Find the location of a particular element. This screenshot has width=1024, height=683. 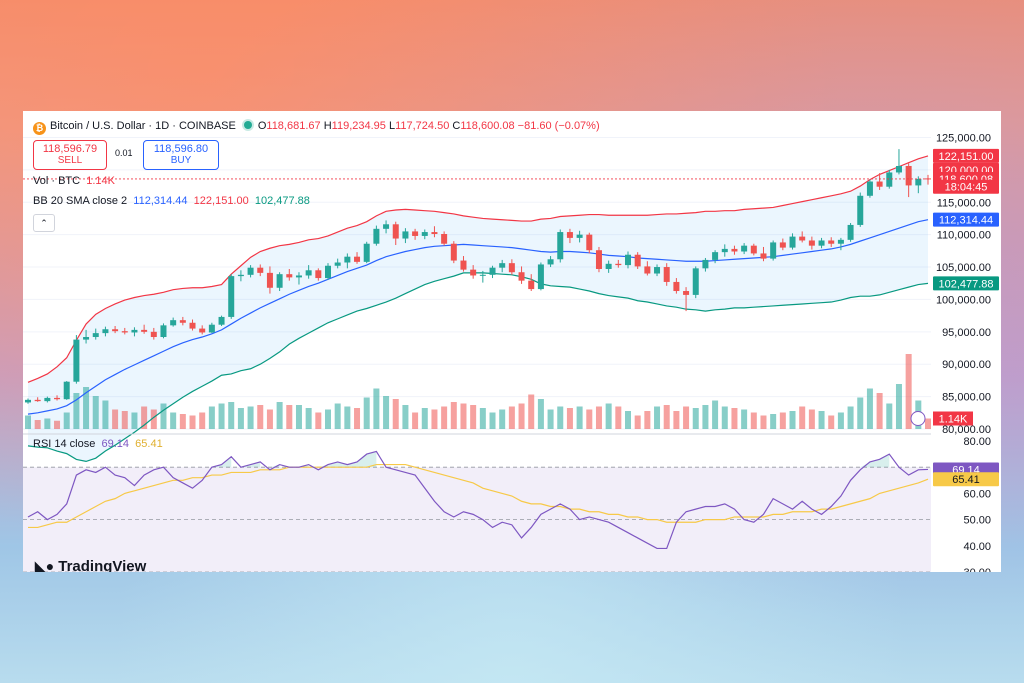

rsi-ma-tag: 65.41 is located at coordinates (966, 480).